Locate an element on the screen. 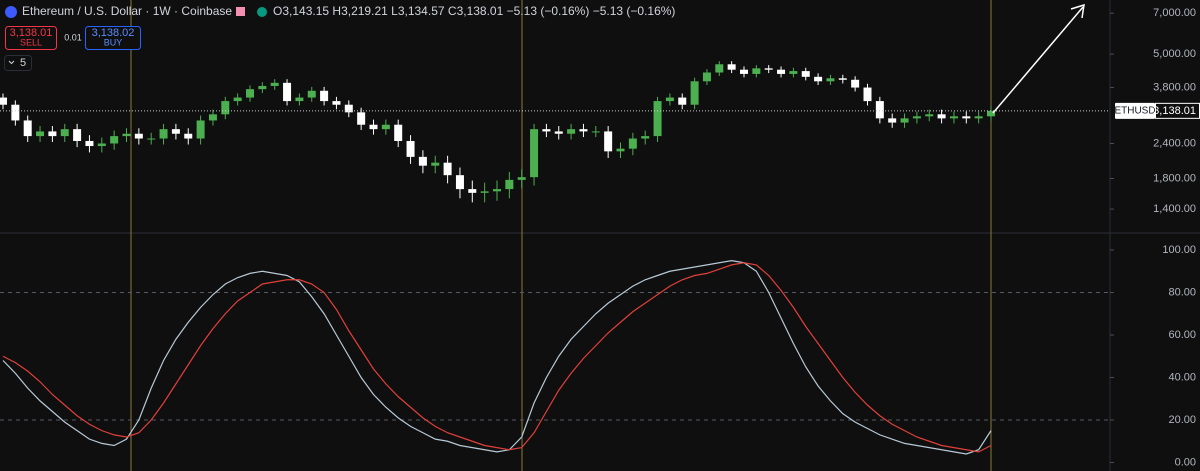  y-tick-label: 80.00 is located at coordinates (1182, 292).